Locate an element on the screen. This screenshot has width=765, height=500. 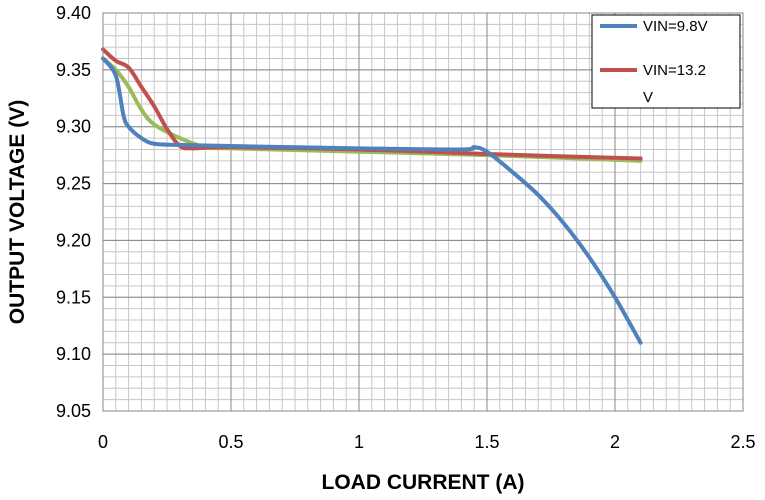
y-tick-label: 9.25 is located at coordinates (73, 184).